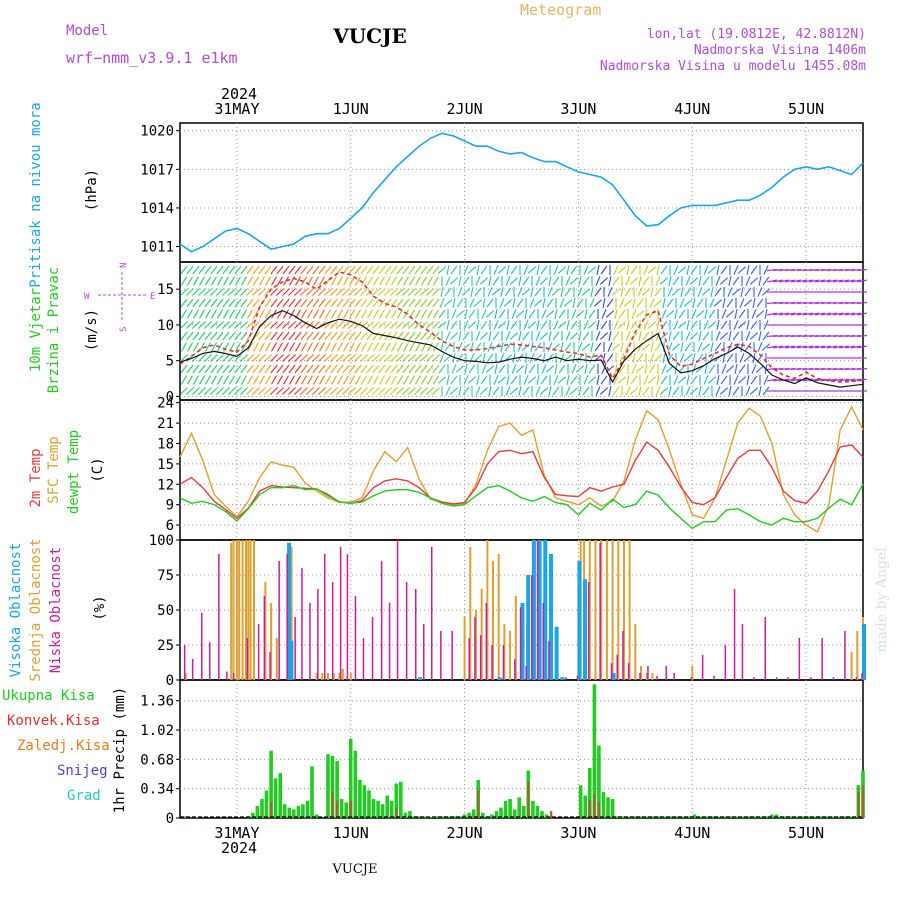 The width and height of the screenshot is (900, 900). Describe the element at coordinates (16, 610) in the screenshot. I see `cloud-title-1: Visoka Oblacnost` at that location.